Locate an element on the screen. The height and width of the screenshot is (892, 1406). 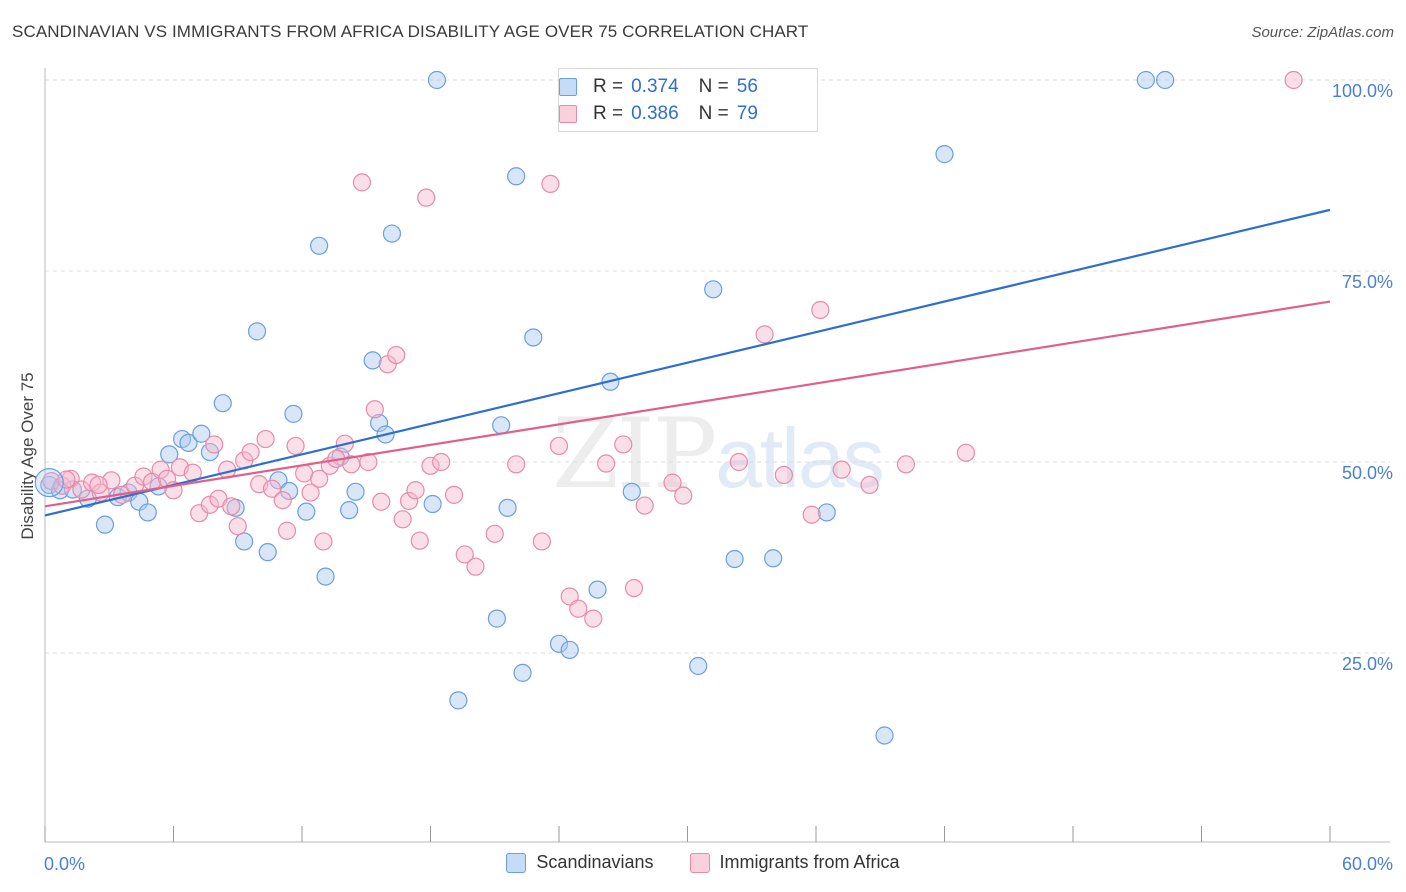
x-tick-label: 0.0% is located at coordinates (64, 864).